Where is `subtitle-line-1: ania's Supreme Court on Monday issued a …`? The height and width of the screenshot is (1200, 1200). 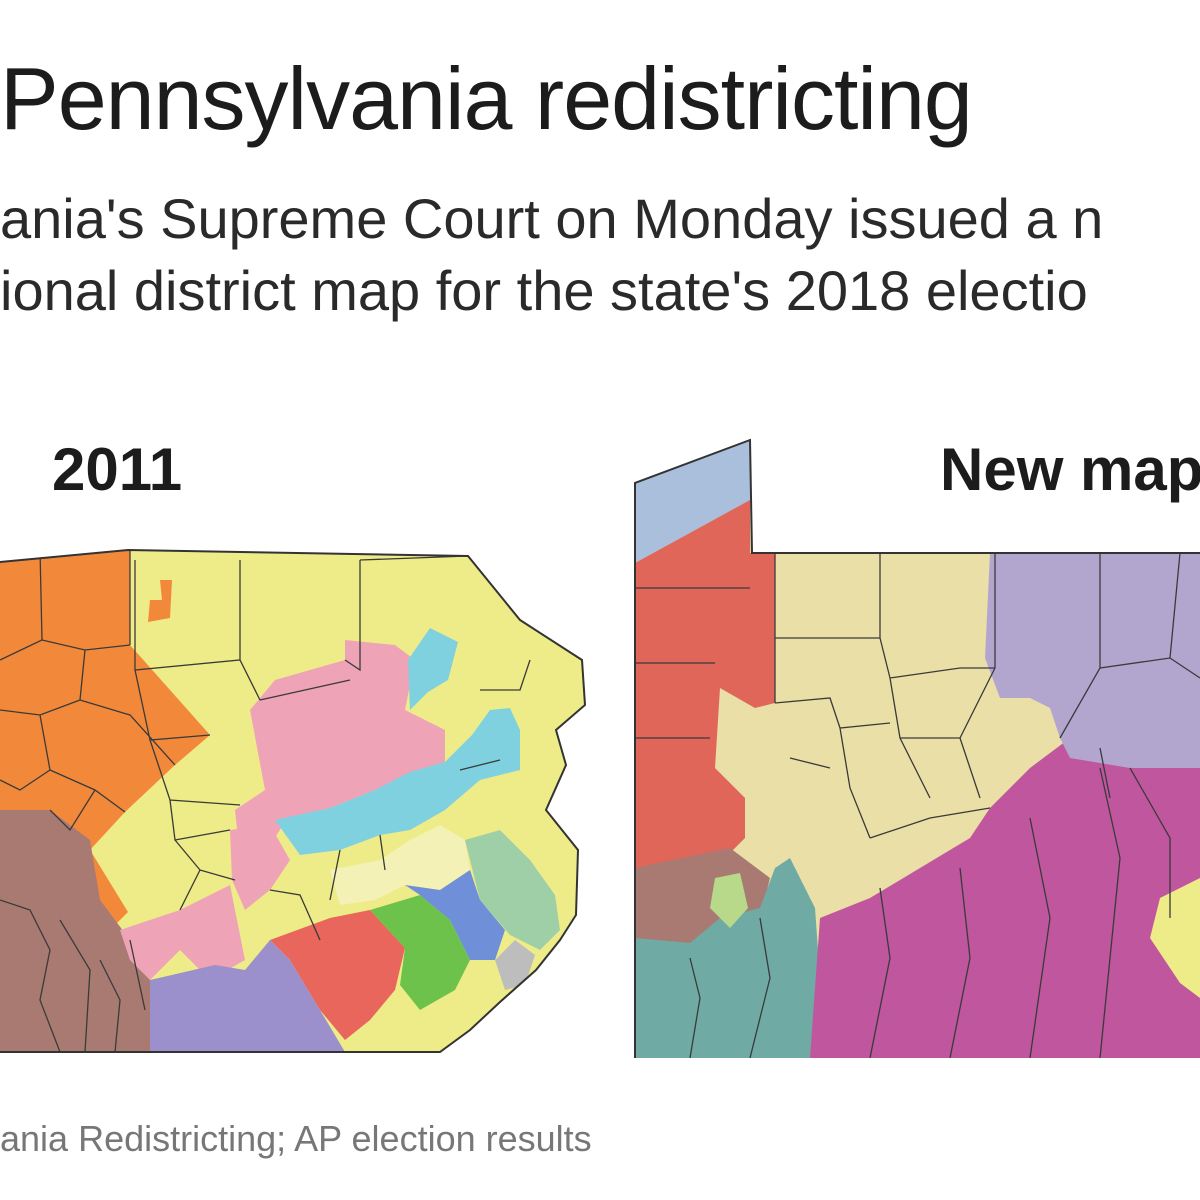
subtitle-line-1: ania's Supreme Court on Monday issued a … is located at coordinates (552, 218).